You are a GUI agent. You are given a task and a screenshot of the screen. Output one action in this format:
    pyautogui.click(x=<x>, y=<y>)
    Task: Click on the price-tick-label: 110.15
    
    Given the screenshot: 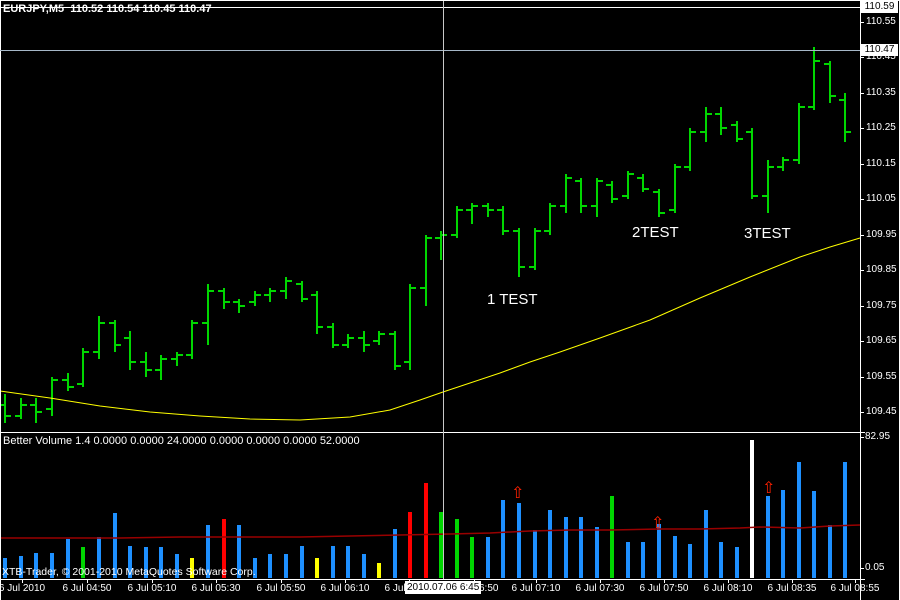 What is the action you would take?
    pyautogui.click(x=881, y=163)
    